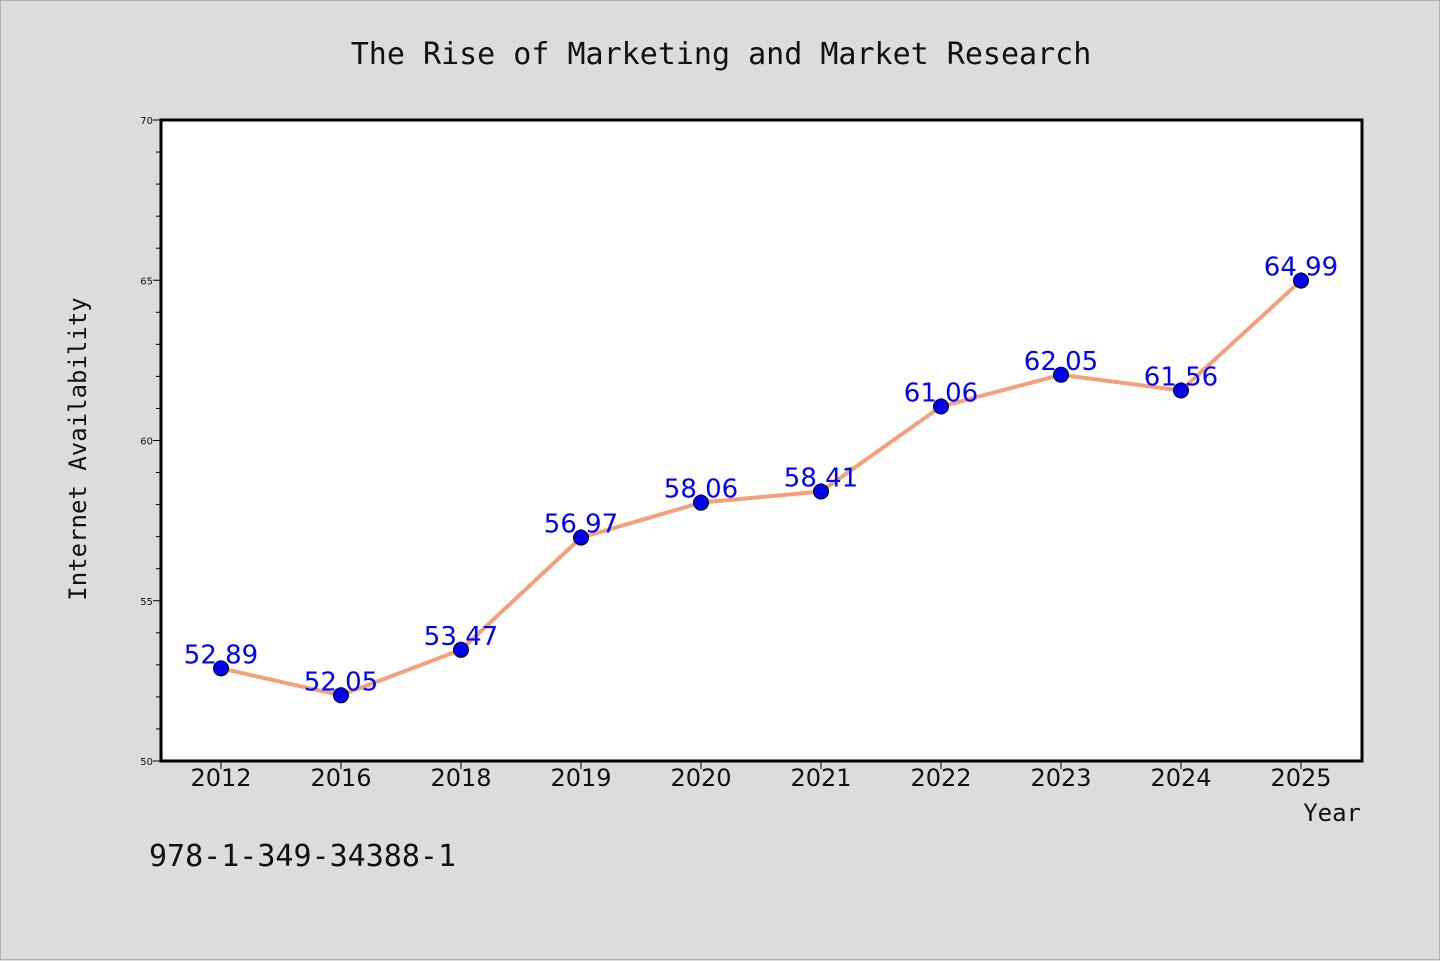 The image size is (1440, 961). Describe the element at coordinates (220, 778) in the screenshot. I see `x-tick-label: 2012` at that location.